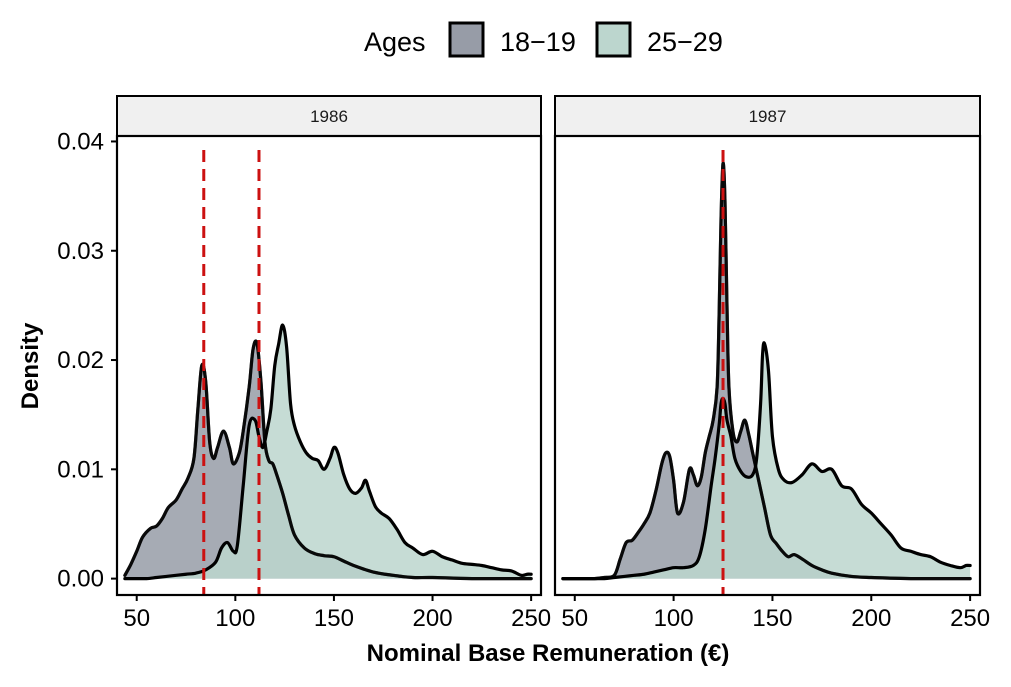 This screenshot has width=1011, height=687. I want to click on y-axis-title: Density, so click(30, 365).